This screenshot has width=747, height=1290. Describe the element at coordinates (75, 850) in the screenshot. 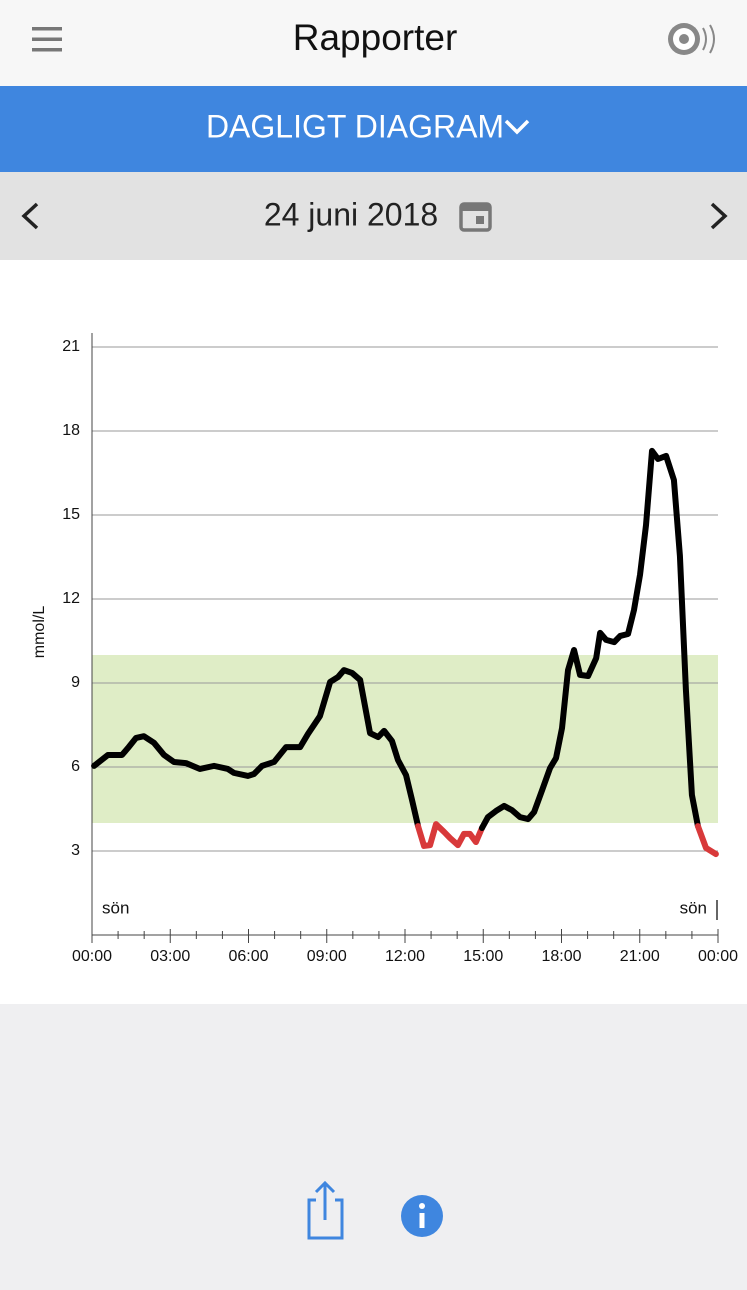

I see `y-tick-label: 3` at that location.